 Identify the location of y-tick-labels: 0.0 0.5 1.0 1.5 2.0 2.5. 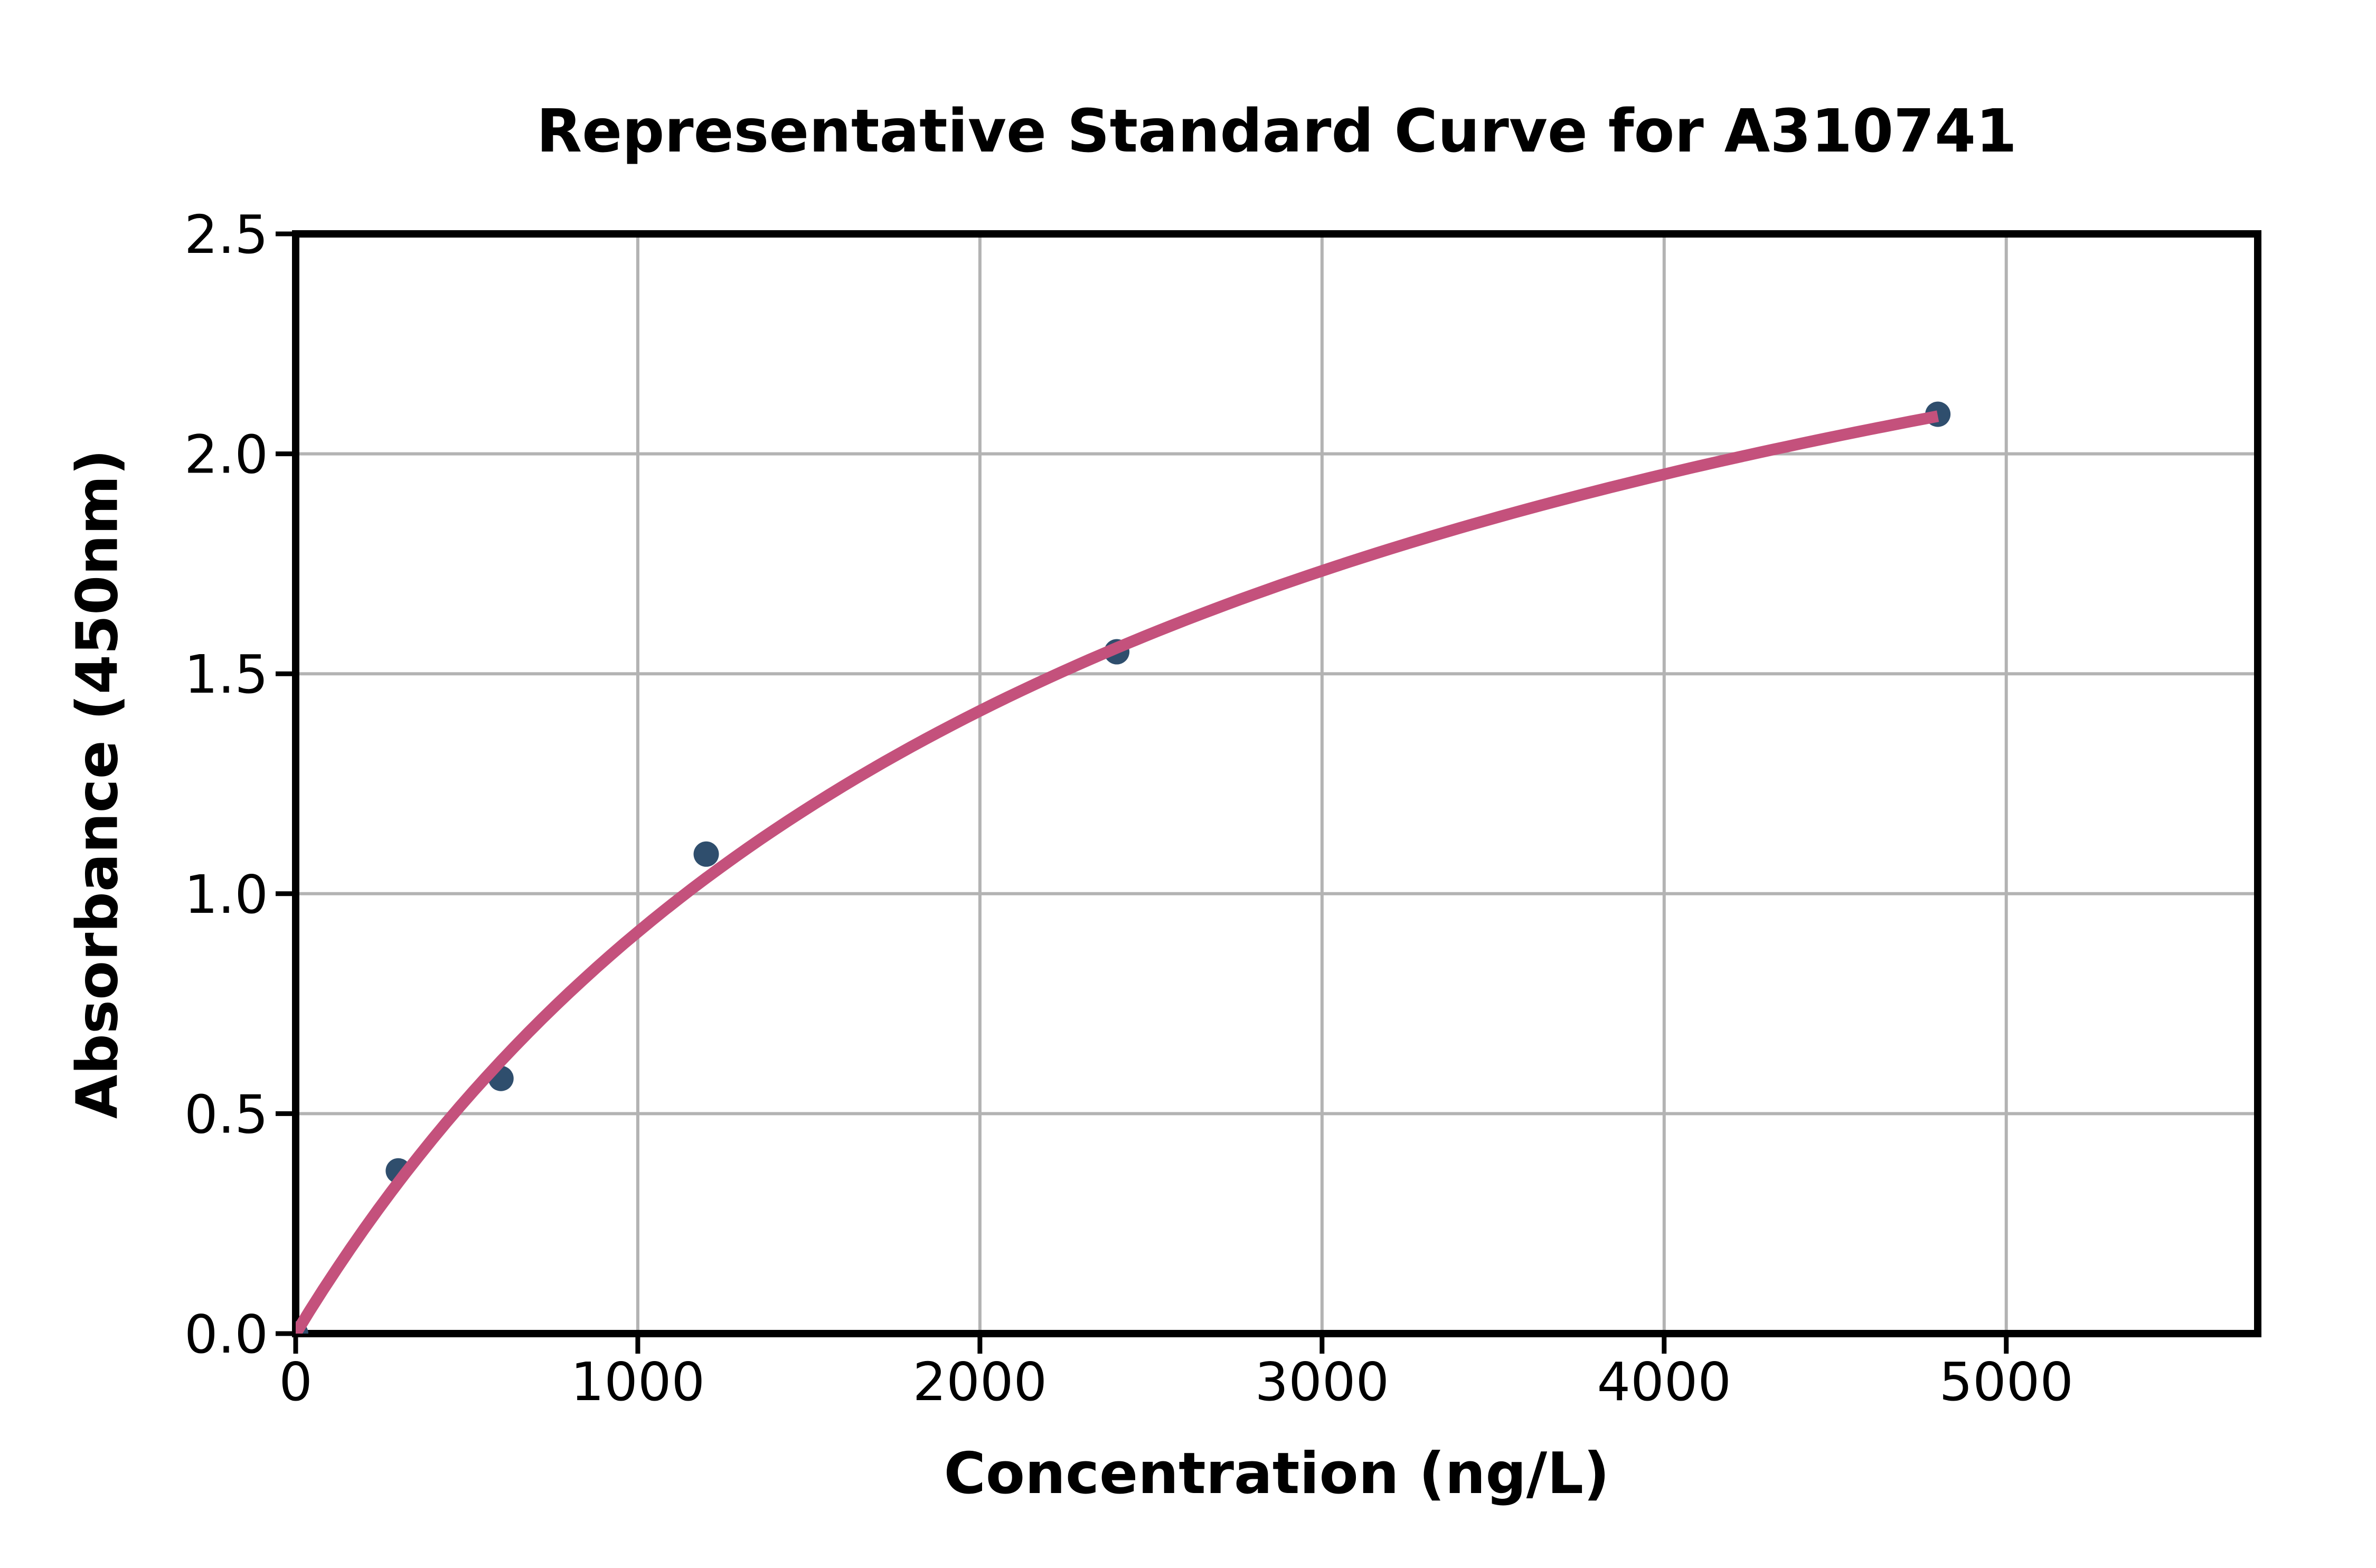
(226, 784).